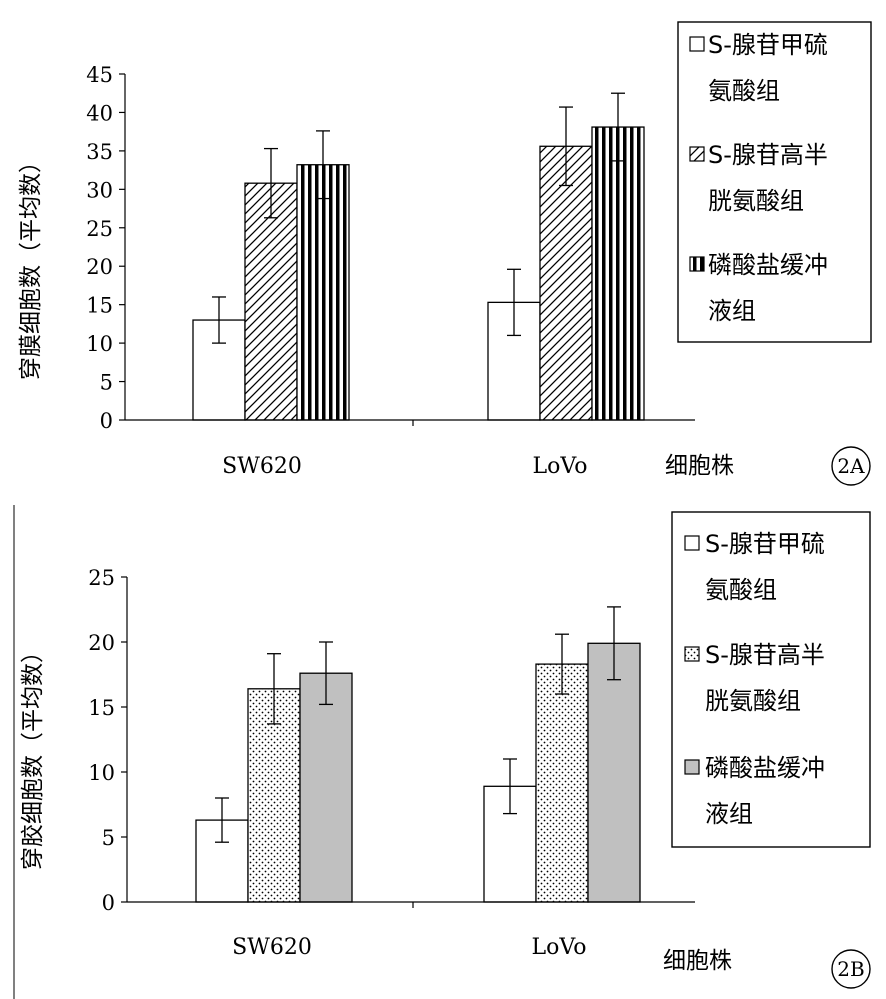 This screenshot has height=999, width=886. I want to click on y-axis-ticks: 0 5 10 15 20 25, so click(107, 740).